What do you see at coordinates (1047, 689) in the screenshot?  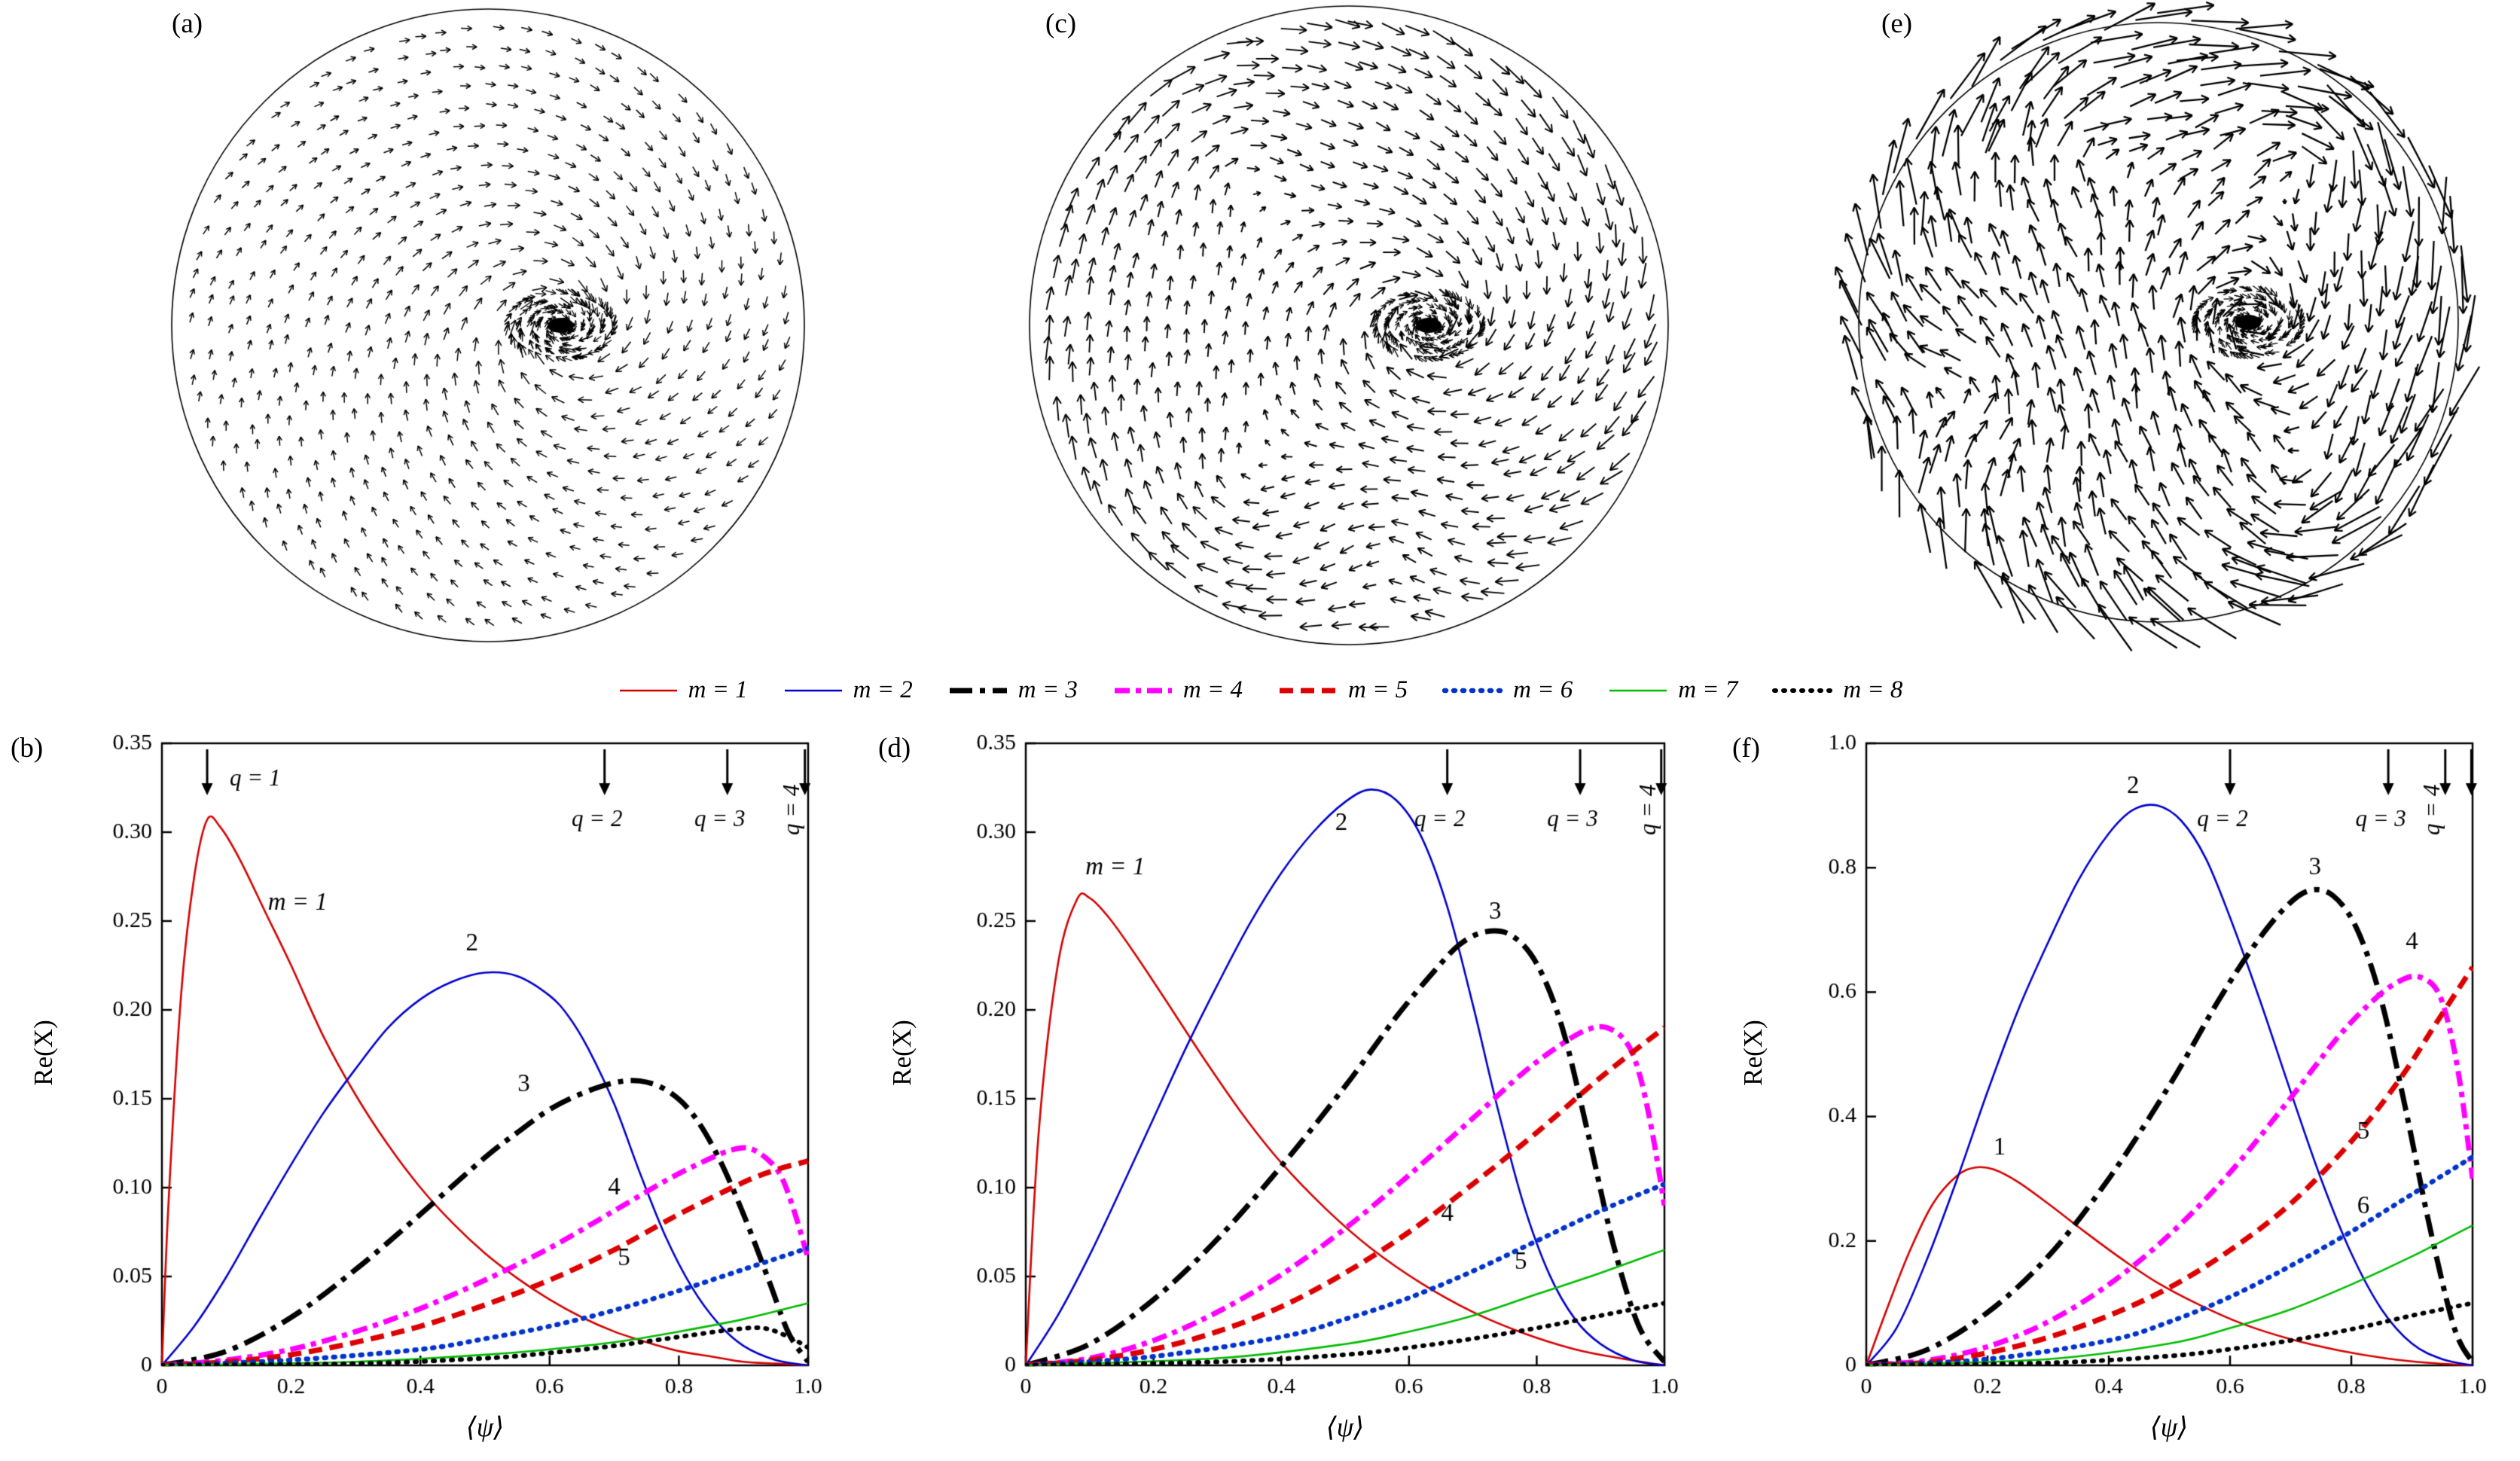 I see `legend-label-m3: m = 3` at bounding box center [1047, 689].